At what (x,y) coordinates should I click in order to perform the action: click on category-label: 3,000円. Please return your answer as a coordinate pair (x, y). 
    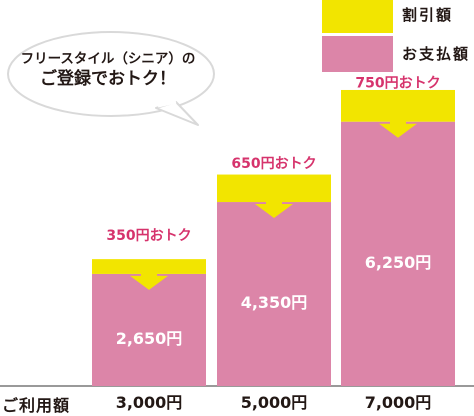
    Looking at the image, I should click on (149, 402).